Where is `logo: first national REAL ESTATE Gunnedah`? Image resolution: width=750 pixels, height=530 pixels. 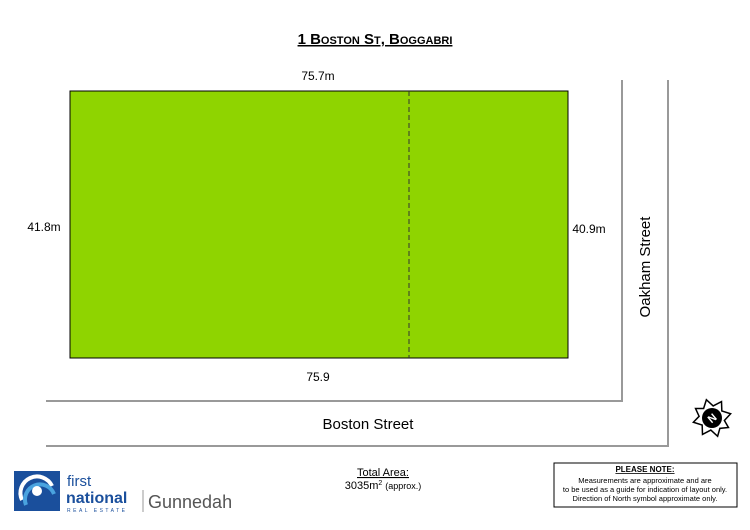
logo: first national REAL ESTATE Gunnedah is located at coordinates (123, 492).